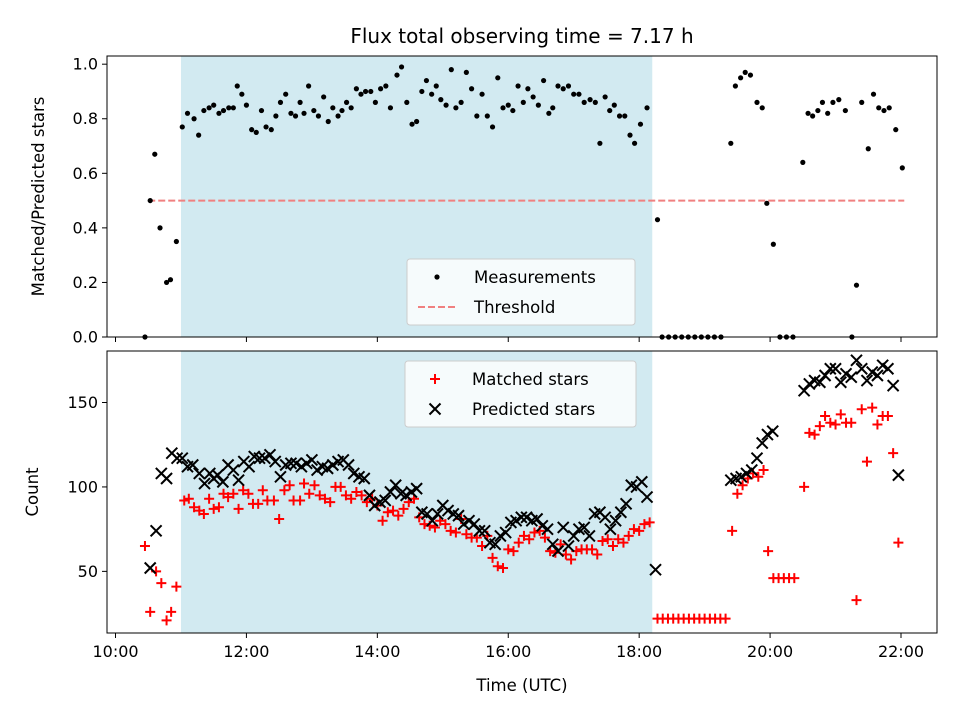 This screenshot has height=720, width=960. I want to click on x-axis-title: Time (UTC), so click(521, 685).